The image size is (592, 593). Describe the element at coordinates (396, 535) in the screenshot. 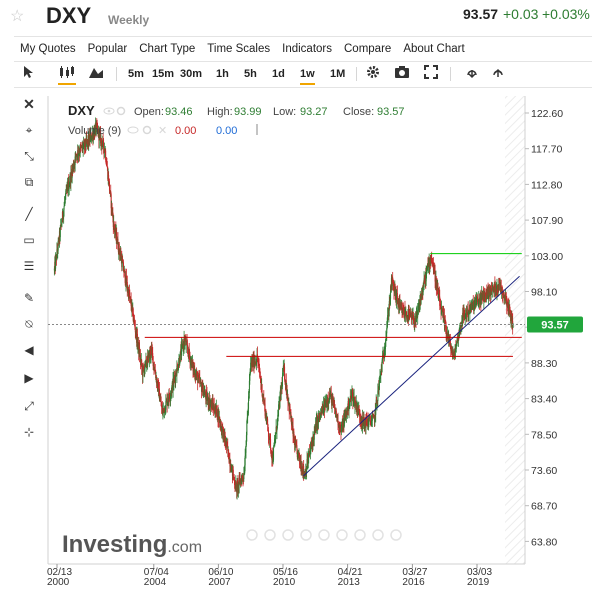

I see `save-icon` at that location.